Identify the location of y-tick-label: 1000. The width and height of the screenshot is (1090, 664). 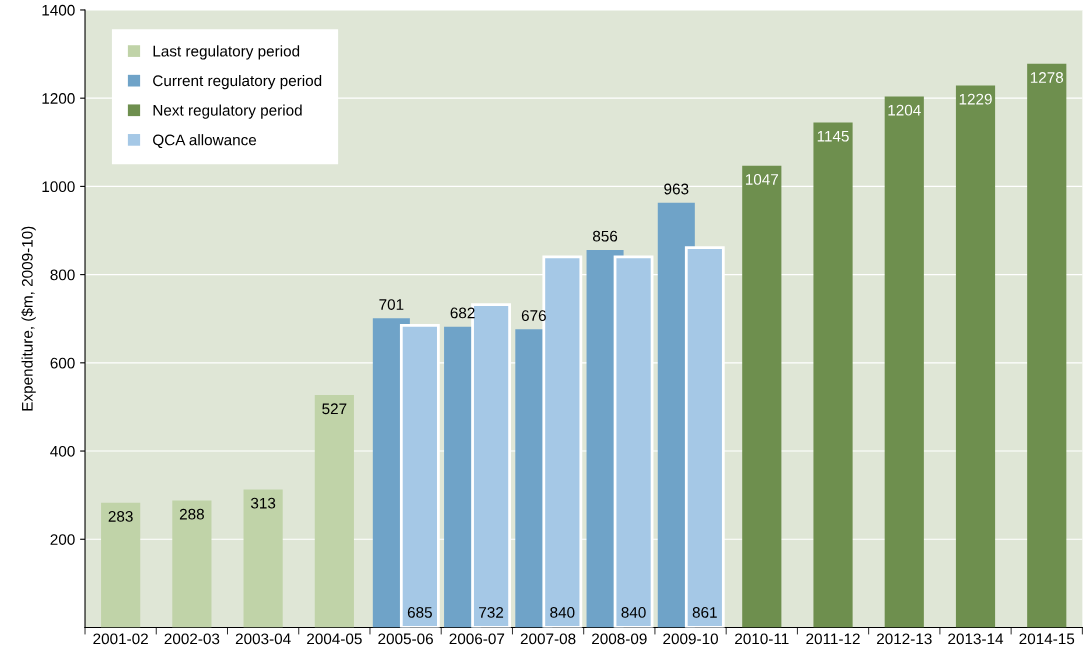
(58, 187).